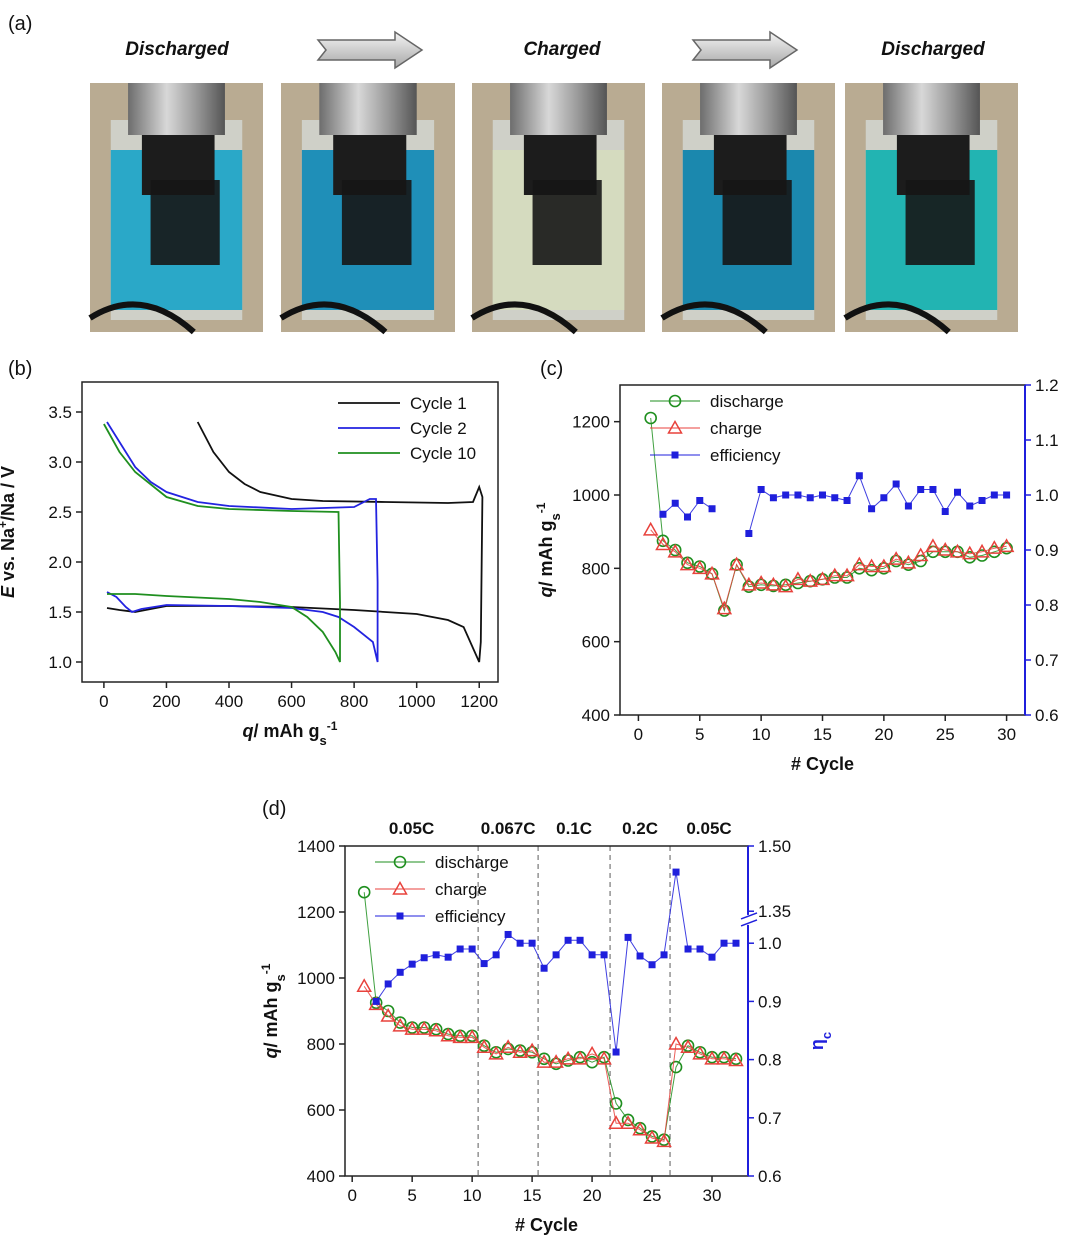 The image size is (1078, 1237). I want to click on legend-label: Cycle 10, so click(443, 453).